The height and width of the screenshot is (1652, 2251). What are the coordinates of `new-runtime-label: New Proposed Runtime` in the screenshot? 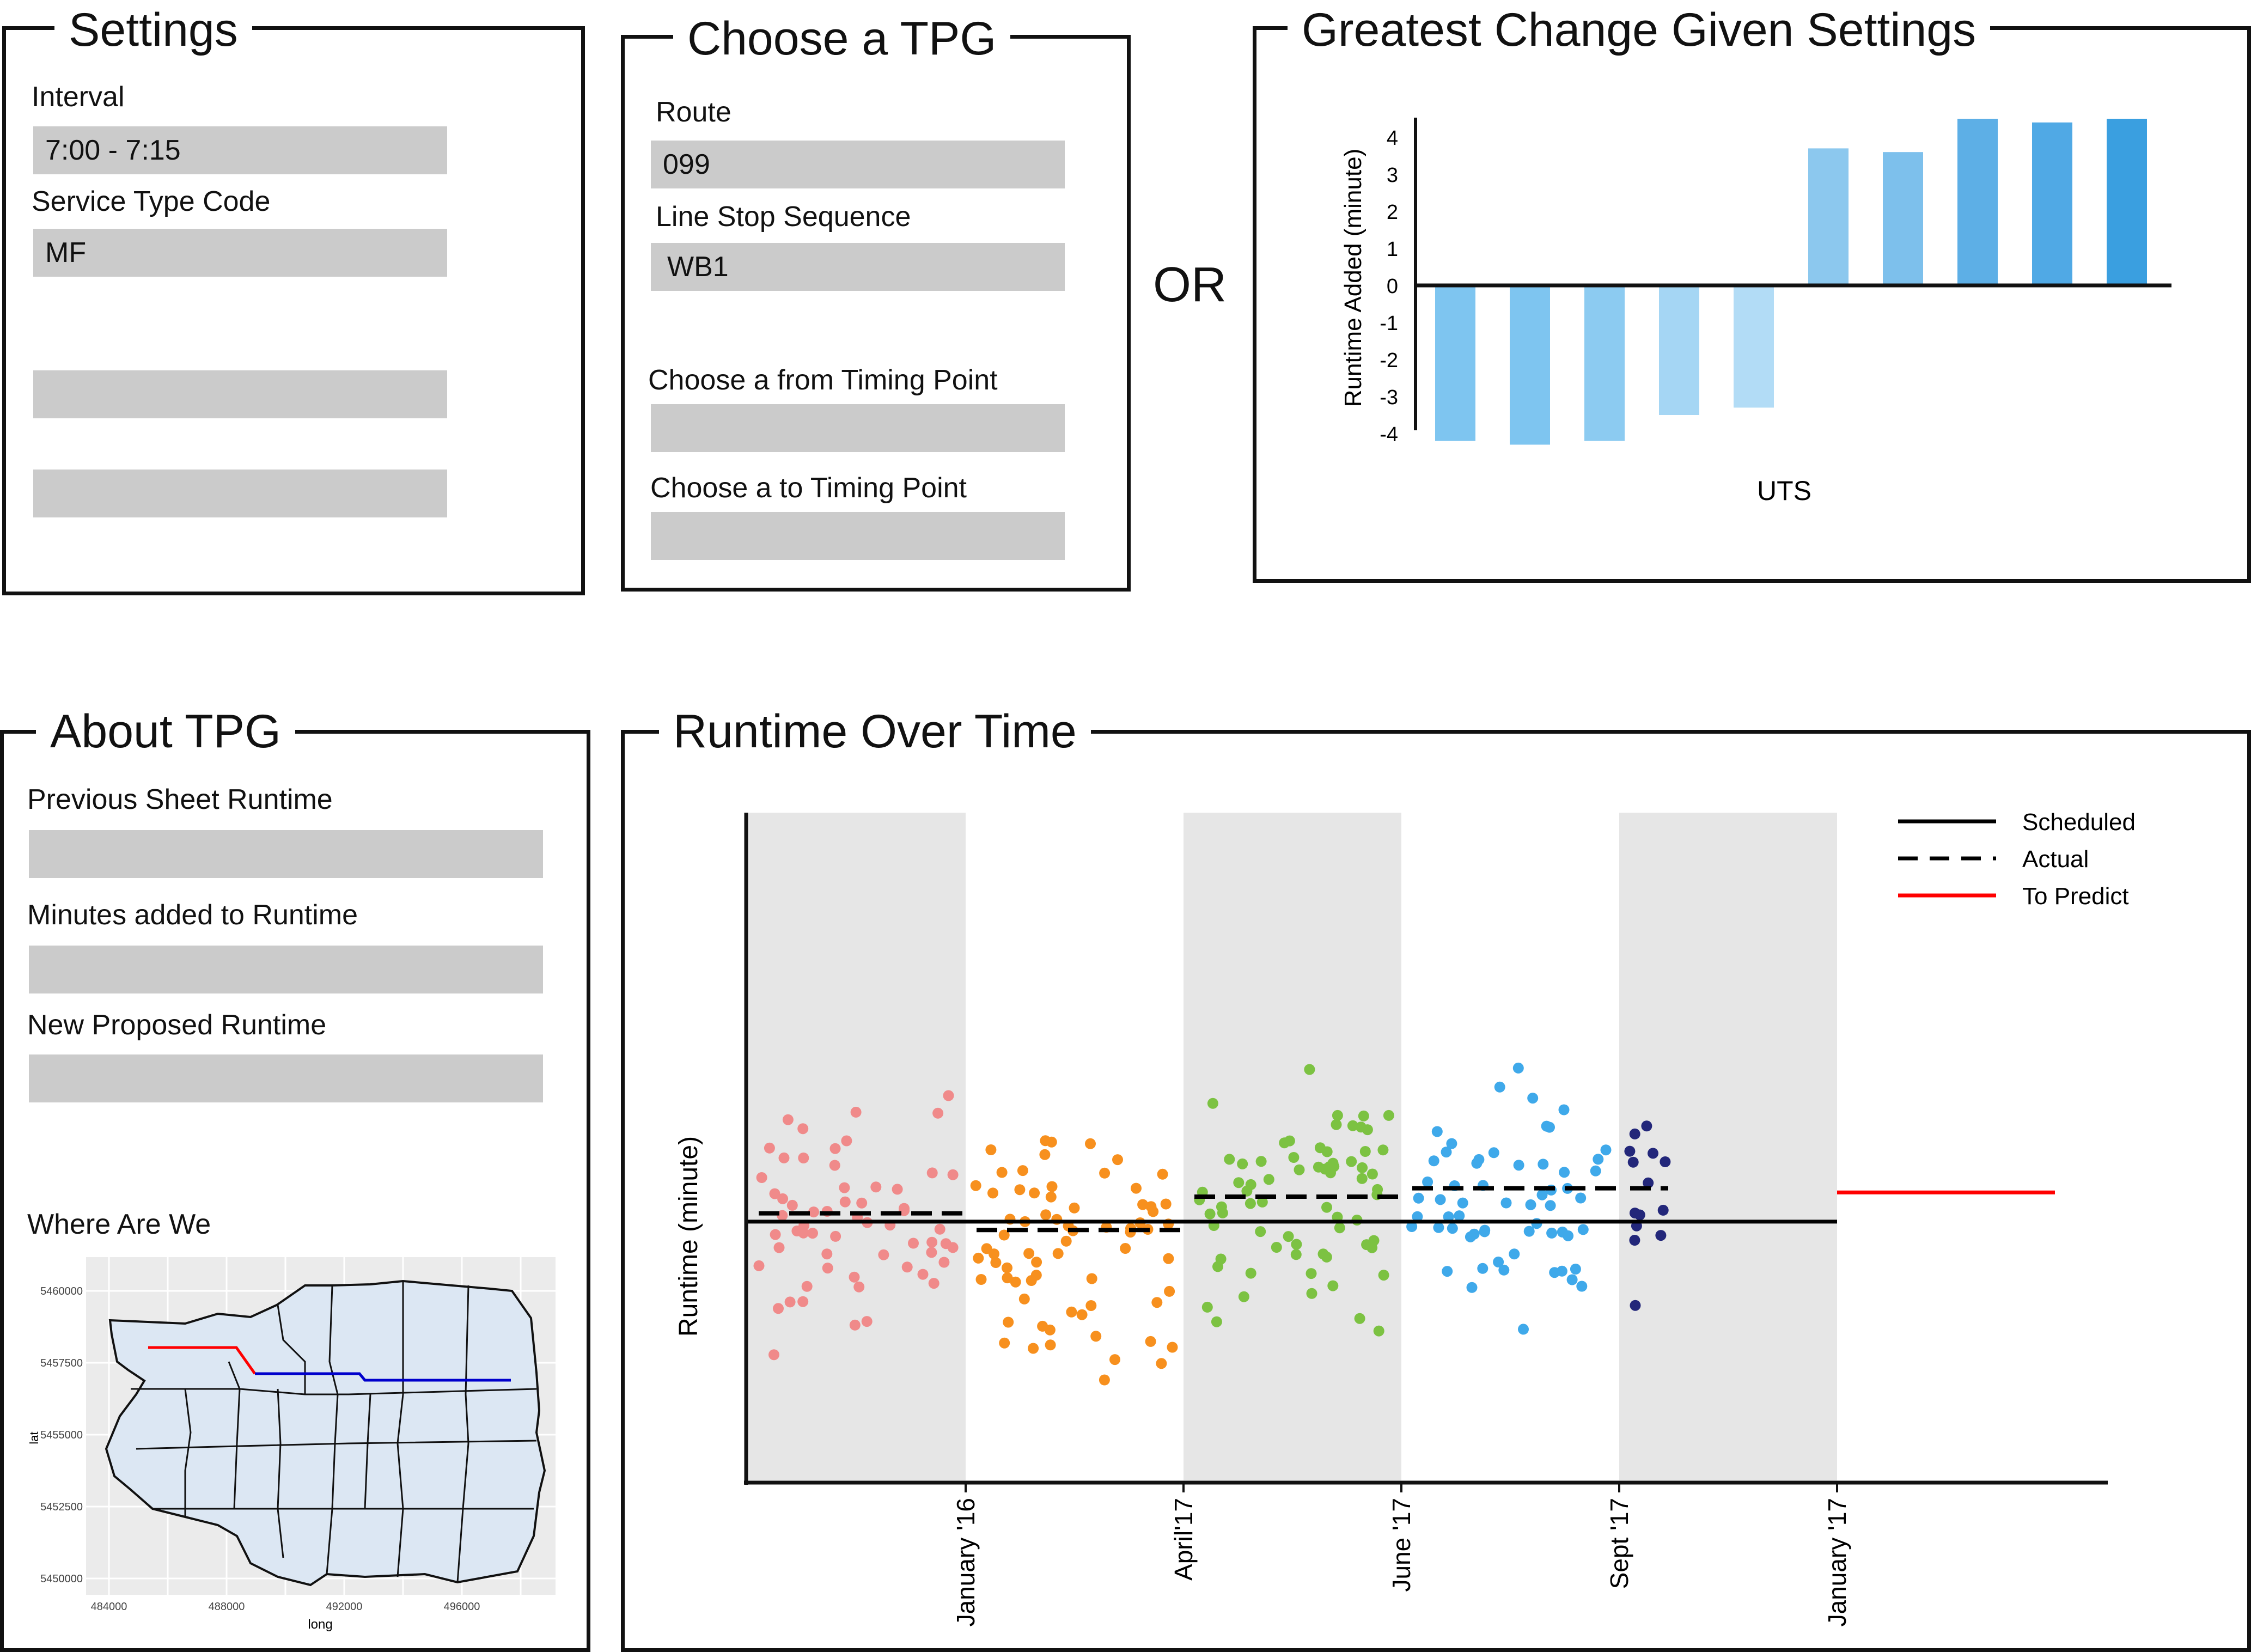 It's located at (177, 1025).